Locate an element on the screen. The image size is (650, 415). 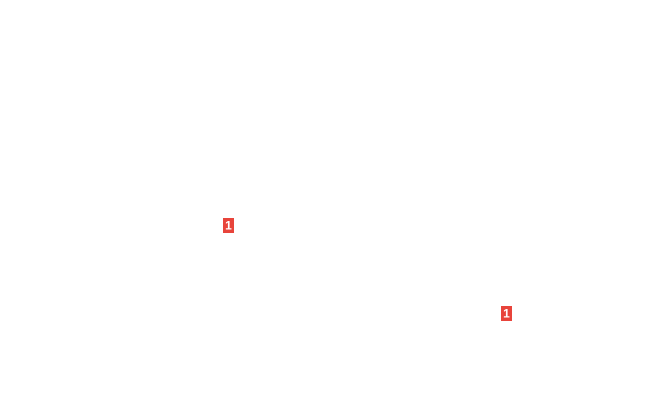
mark-badge-1: 1 is located at coordinates (228, 225).